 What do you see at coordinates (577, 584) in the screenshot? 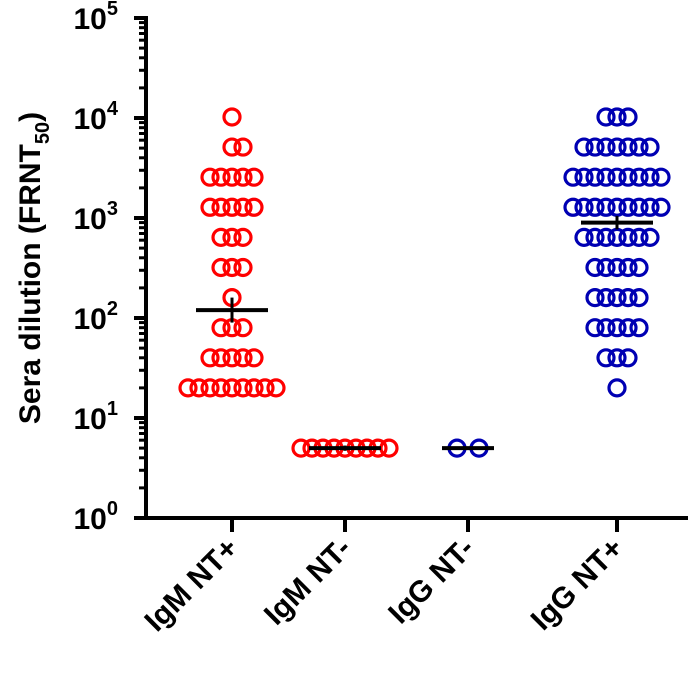
I see `x-tick-label: IgG NT+` at bounding box center [577, 584].